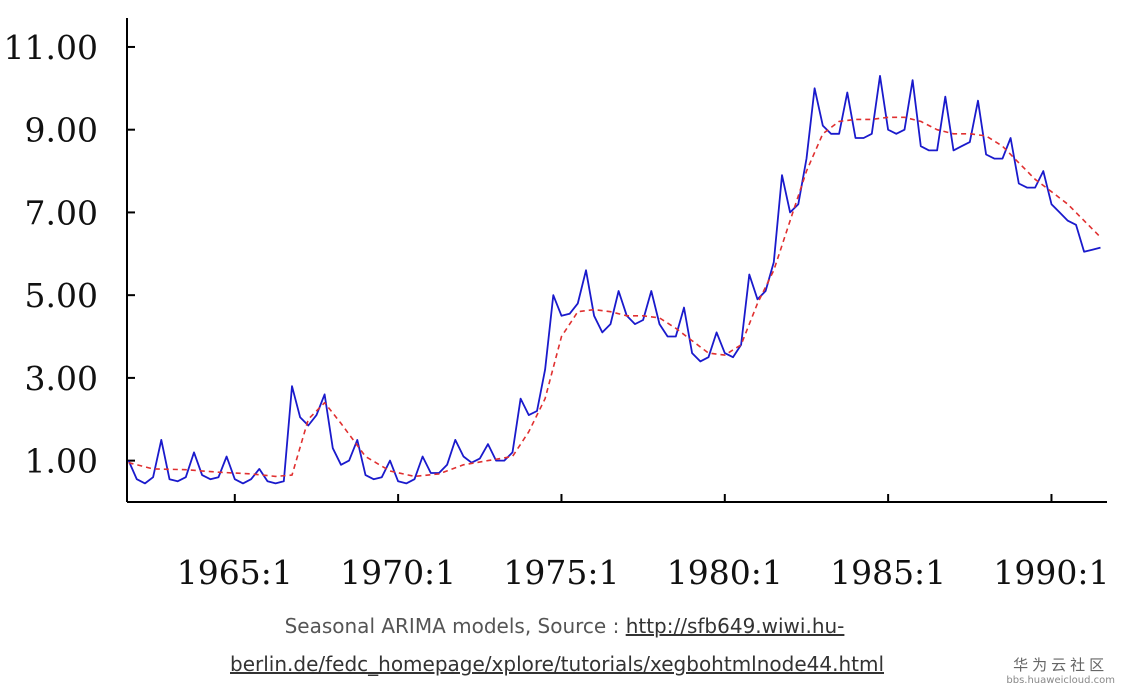 This screenshot has height=697, width=1129. What do you see at coordinates (61, 212) in the screenshot?
I see `y-tick-label: 7.00` at bounding box center [61, 212].